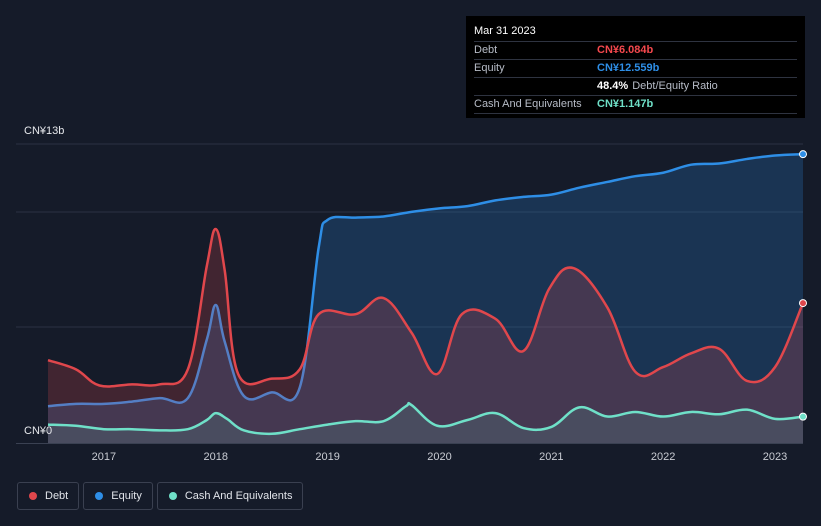 This screenshot has width=821, height=526. What do you see at coordinates (489, 68) in the screenshot?
I see `tooltip-label: Equity` at bounding box center [489, 68].